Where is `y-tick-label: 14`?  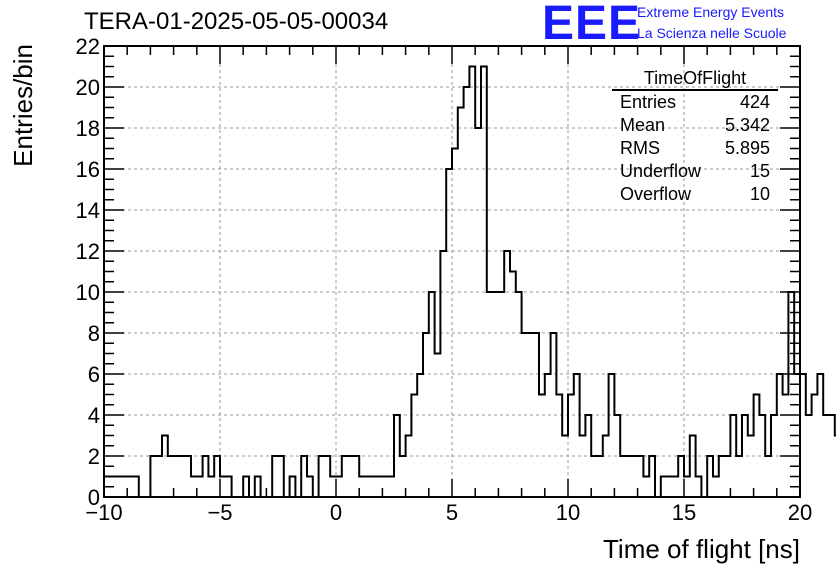
y-tick-label: 14 is located at coordinates (88, 210).